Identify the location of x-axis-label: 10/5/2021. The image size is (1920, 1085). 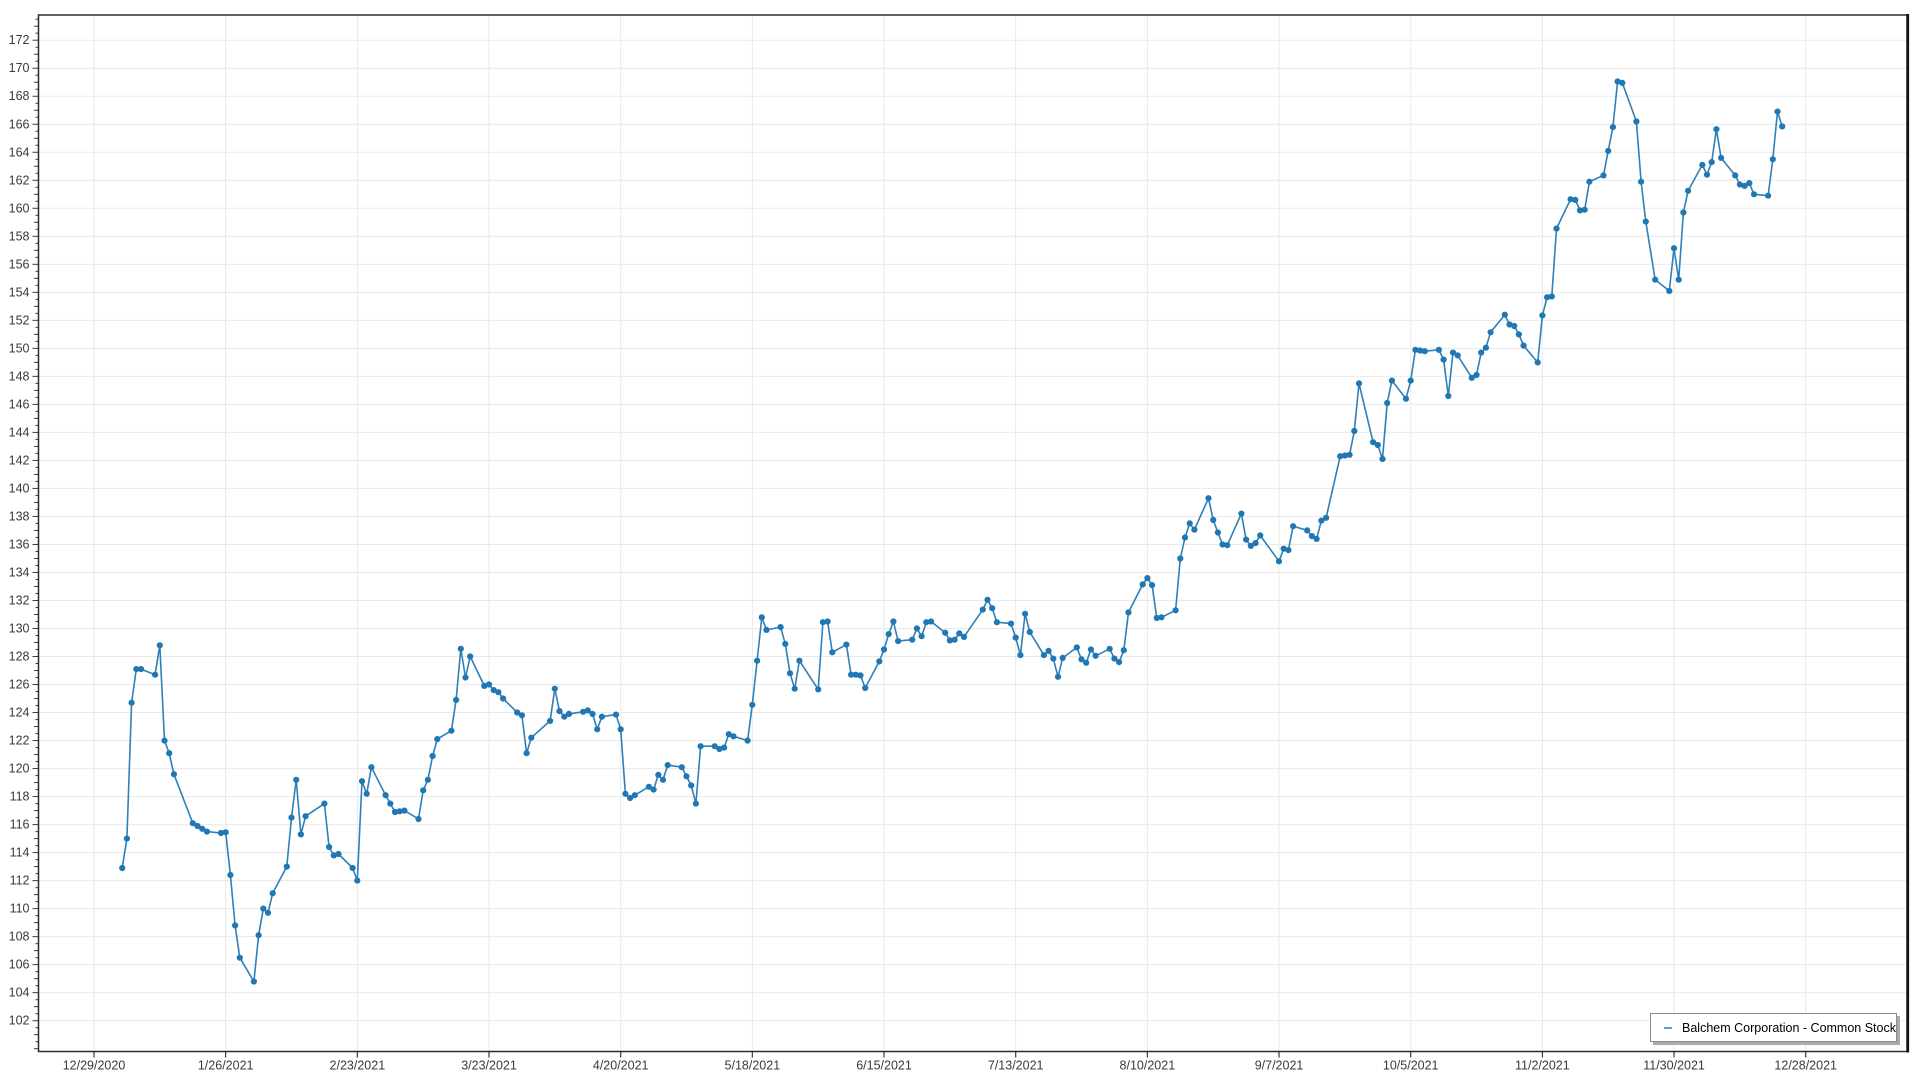
(1411, 1066).